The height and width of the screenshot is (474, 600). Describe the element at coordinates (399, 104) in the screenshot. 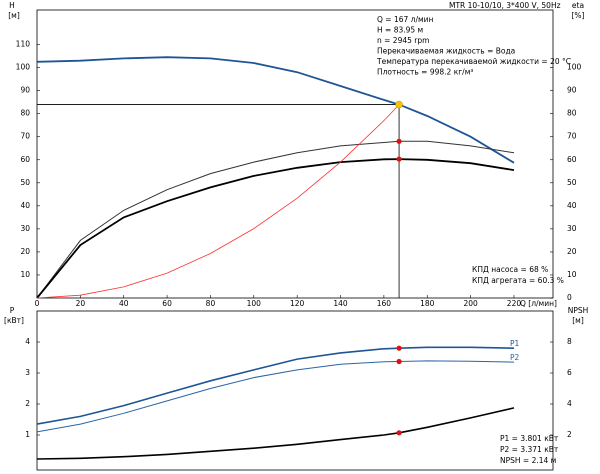

I see `operating-point` at that location.